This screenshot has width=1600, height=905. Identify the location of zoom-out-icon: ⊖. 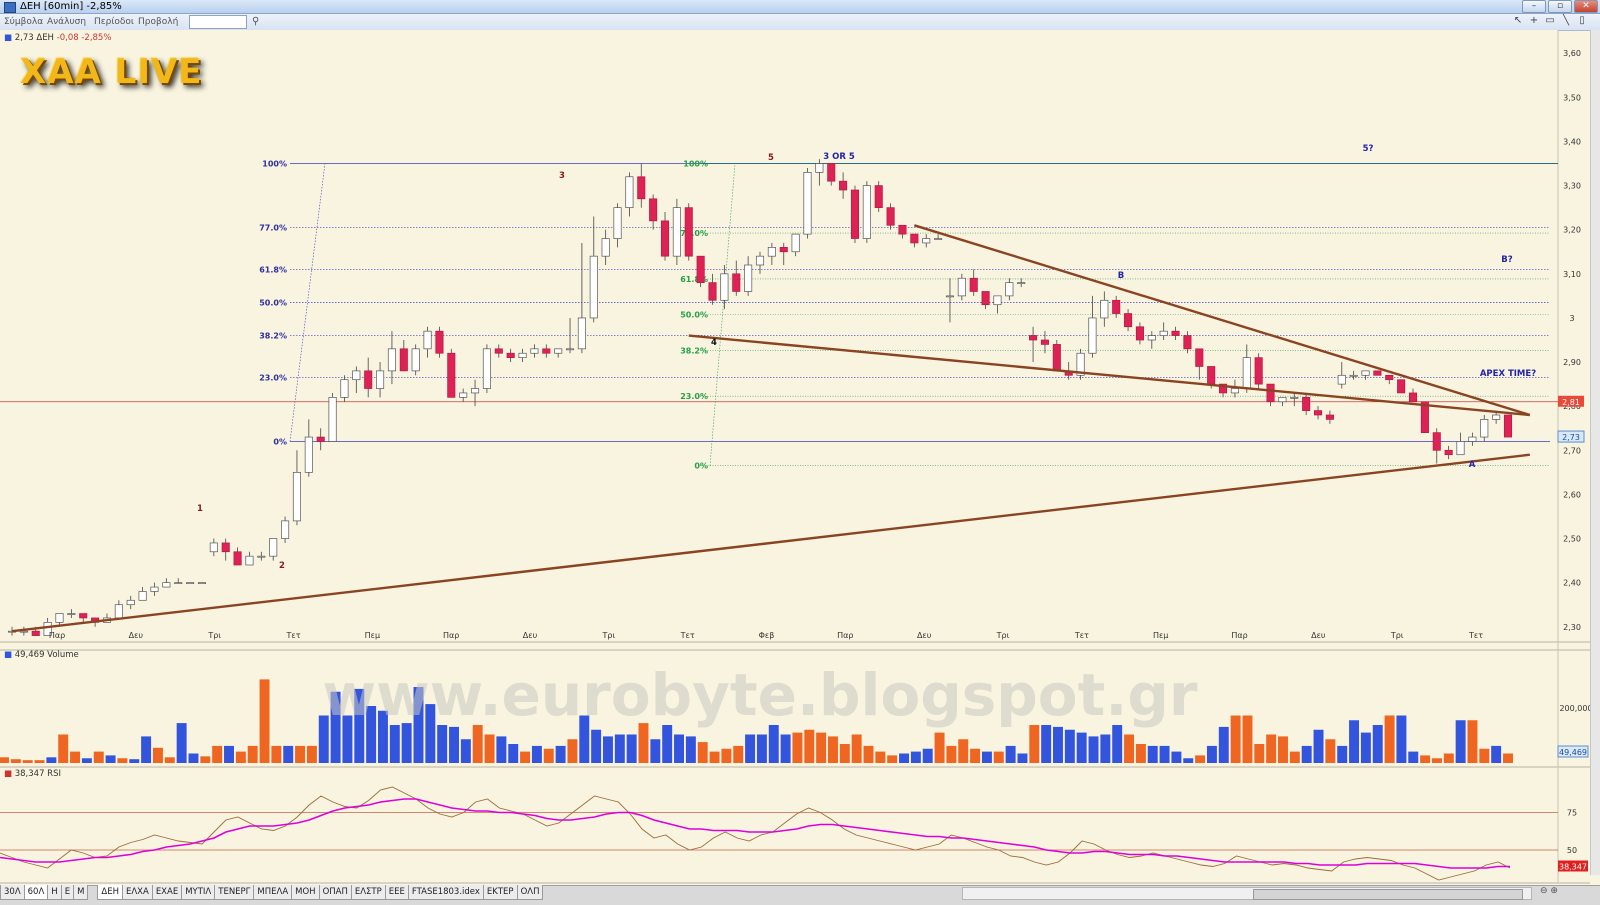
(1544, 891).